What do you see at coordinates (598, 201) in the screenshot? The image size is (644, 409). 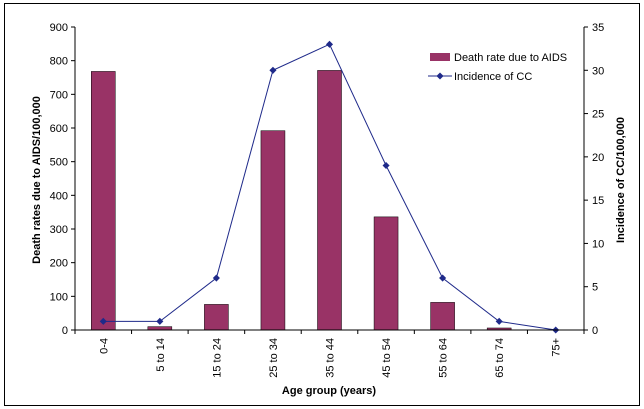 I see `y2-tick-label: 15` at bounding box center [598, 201].